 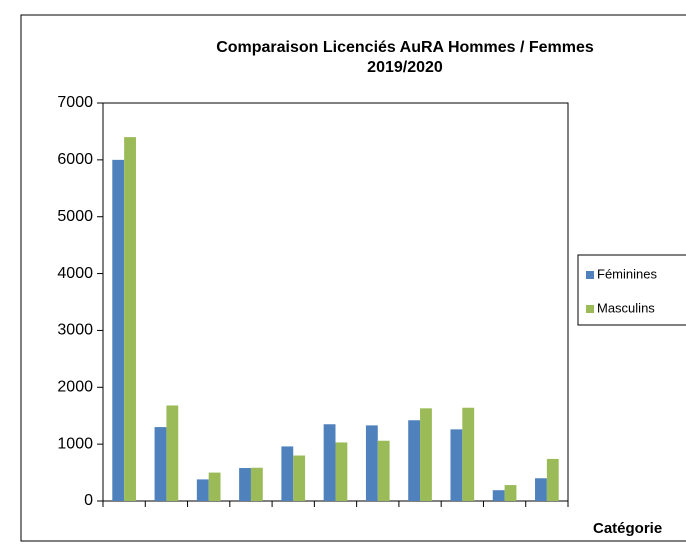 What do you see at coordinates (75, 159) in the screenshot?
I see `y-tick-label: 6000` at bounding box center [75, 159].